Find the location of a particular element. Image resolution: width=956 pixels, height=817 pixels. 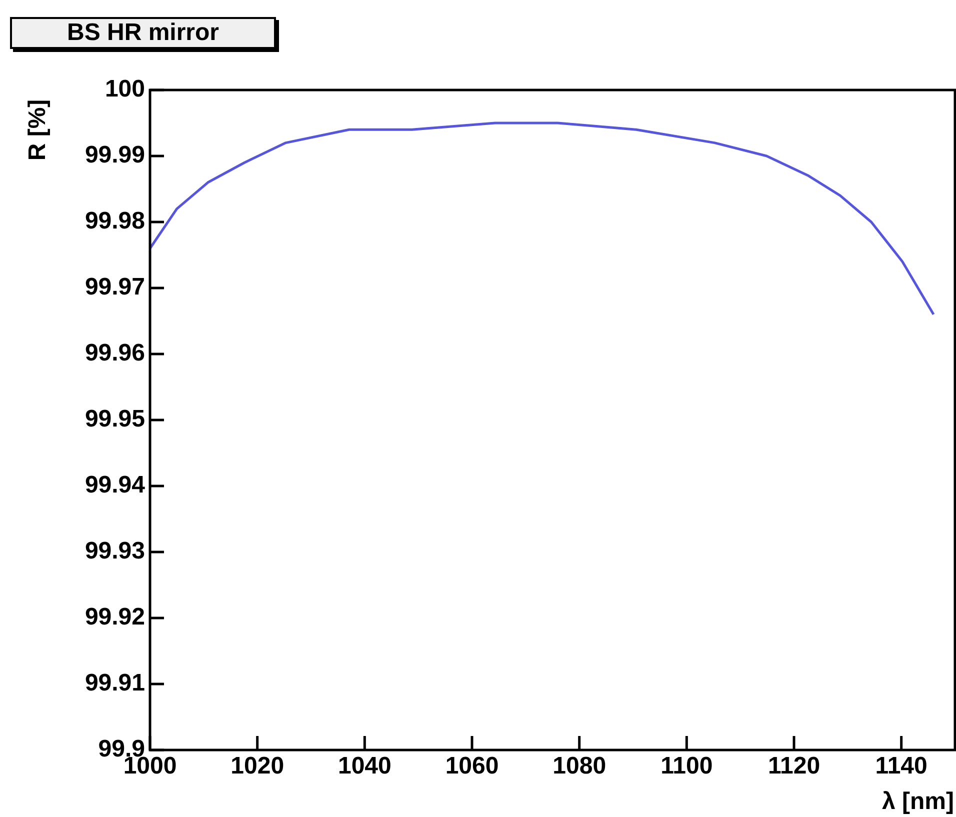

y-tick-label: 99.94 is located at coordinates (115, 485).